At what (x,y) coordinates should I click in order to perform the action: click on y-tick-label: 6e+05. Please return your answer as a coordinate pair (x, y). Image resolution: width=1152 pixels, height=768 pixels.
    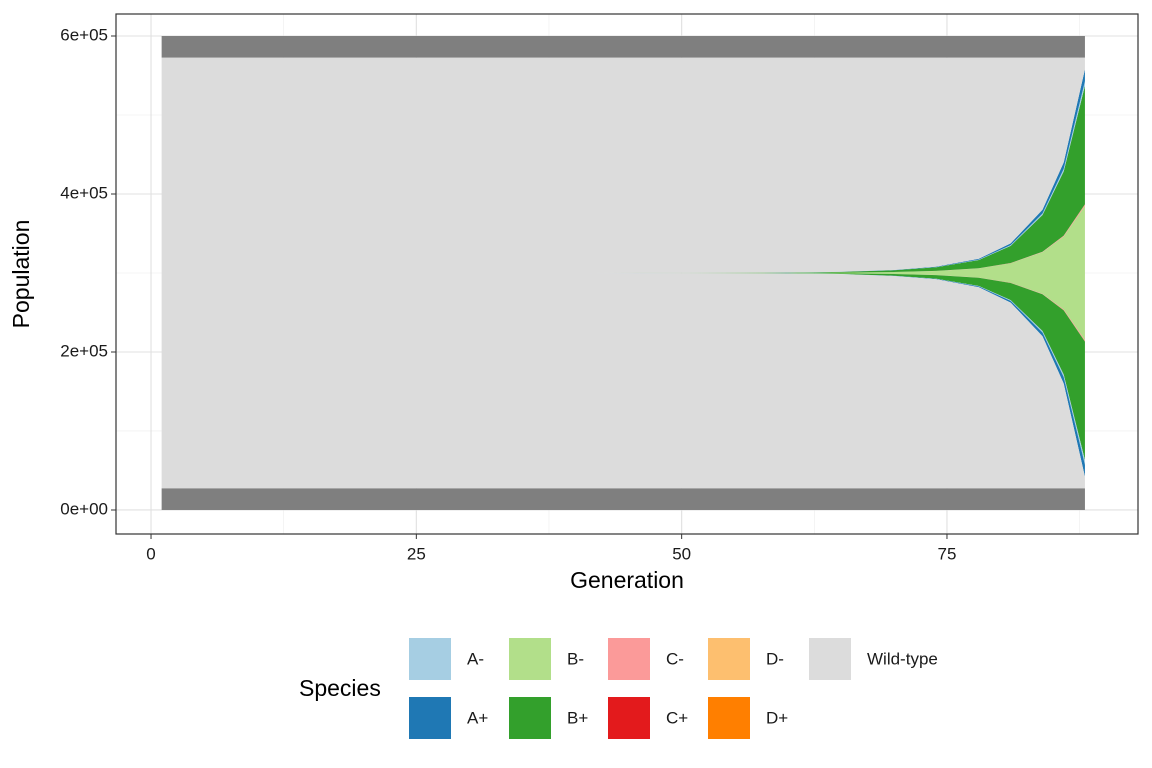
    Looking at the image, I should click on (84, 34).